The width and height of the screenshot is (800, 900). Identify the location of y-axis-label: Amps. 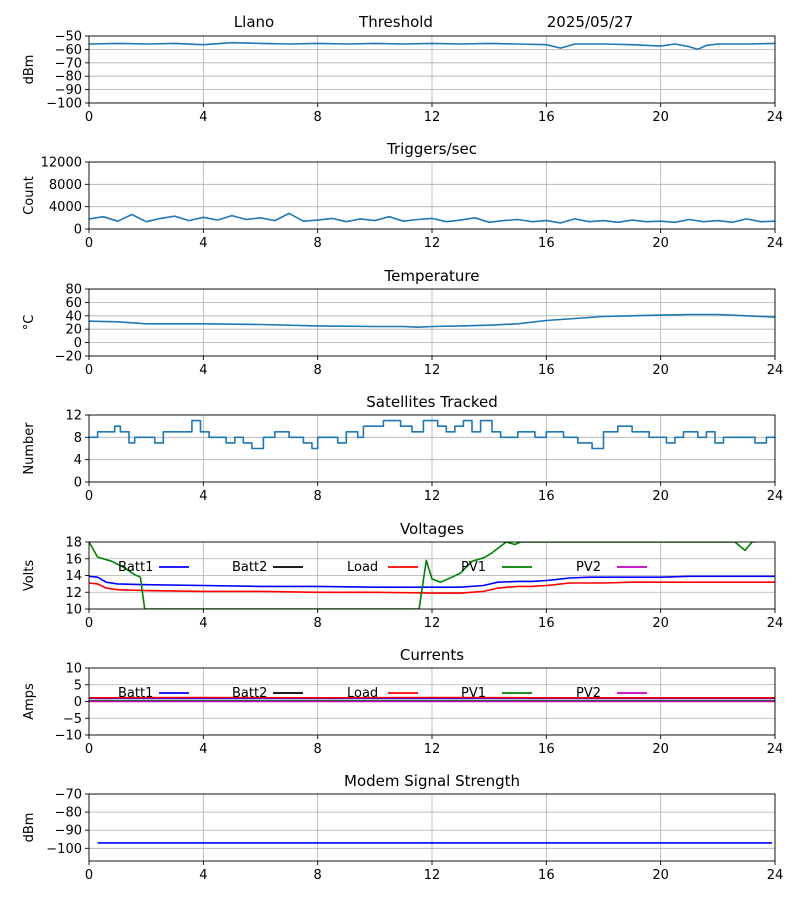
(29, 701).